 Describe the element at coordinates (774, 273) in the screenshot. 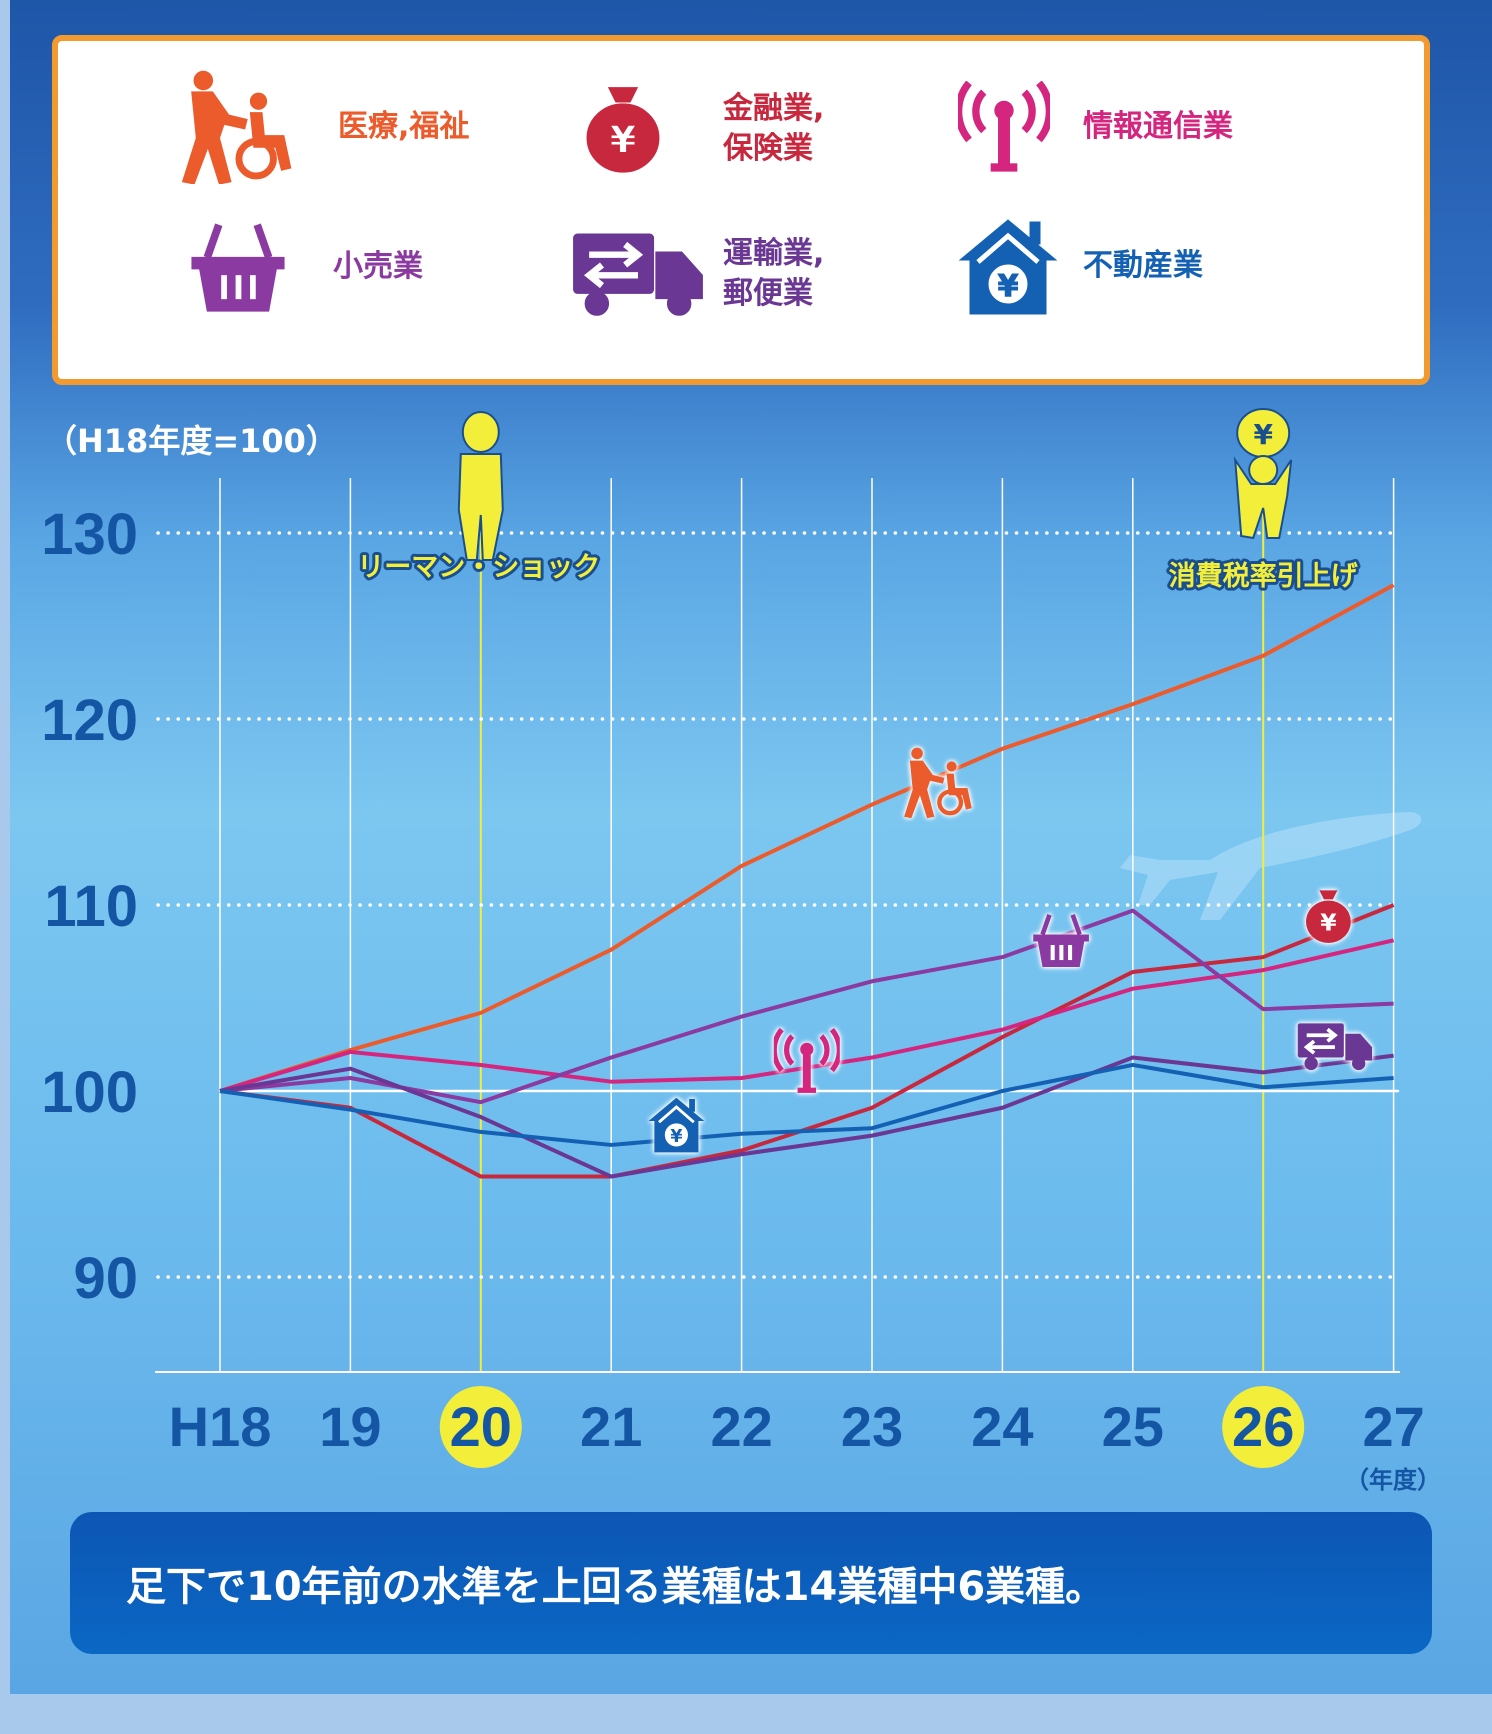

I see `legend-label: 運輸業, 郵便業` at that location.